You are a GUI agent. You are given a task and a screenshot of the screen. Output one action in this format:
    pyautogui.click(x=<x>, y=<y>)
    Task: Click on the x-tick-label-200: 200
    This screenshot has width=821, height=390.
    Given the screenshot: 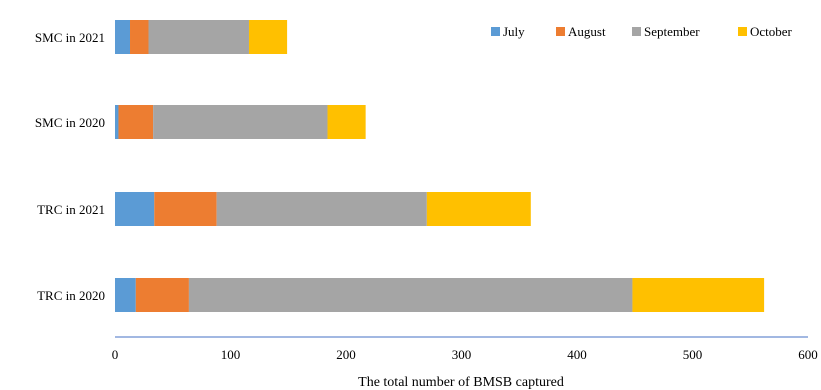 What is the action you would take?
    pyautogui.click(x=346, y=354)
    